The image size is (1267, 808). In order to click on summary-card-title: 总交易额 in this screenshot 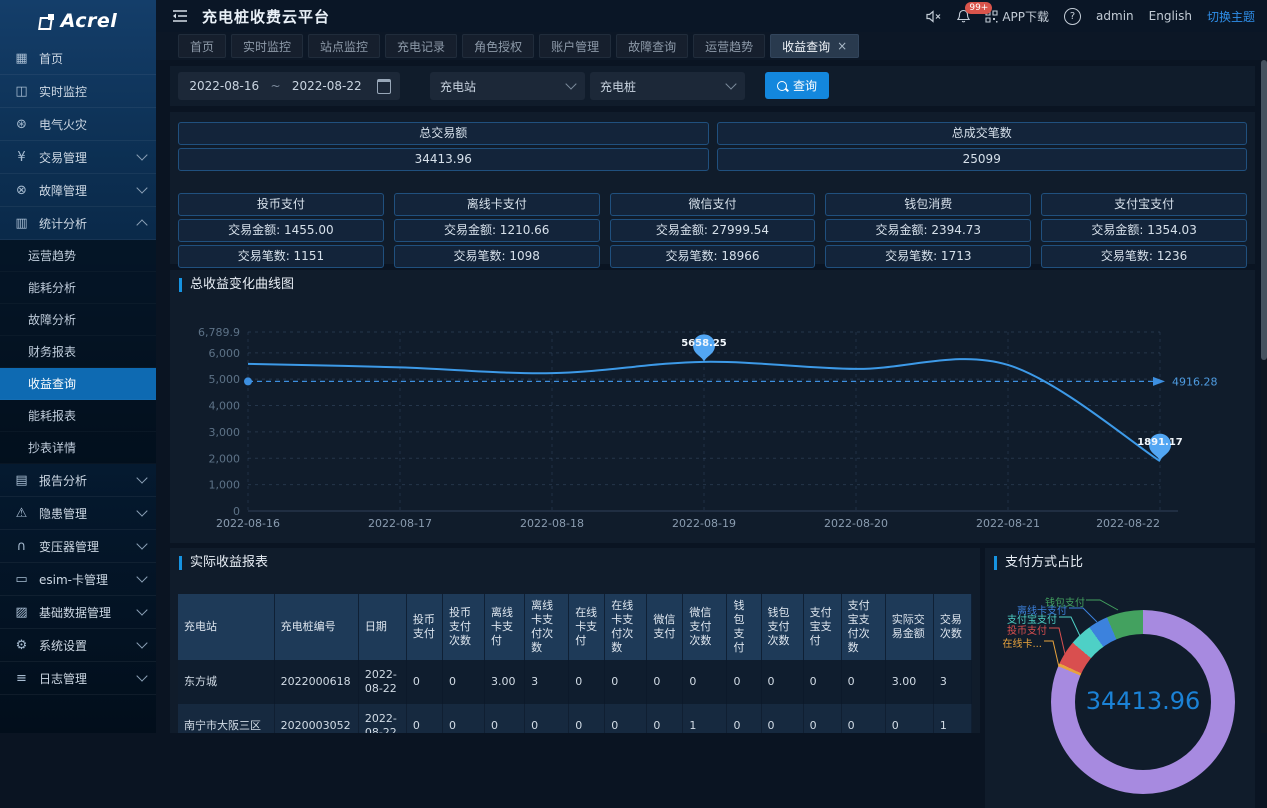, I will do `click(443, 133)`.